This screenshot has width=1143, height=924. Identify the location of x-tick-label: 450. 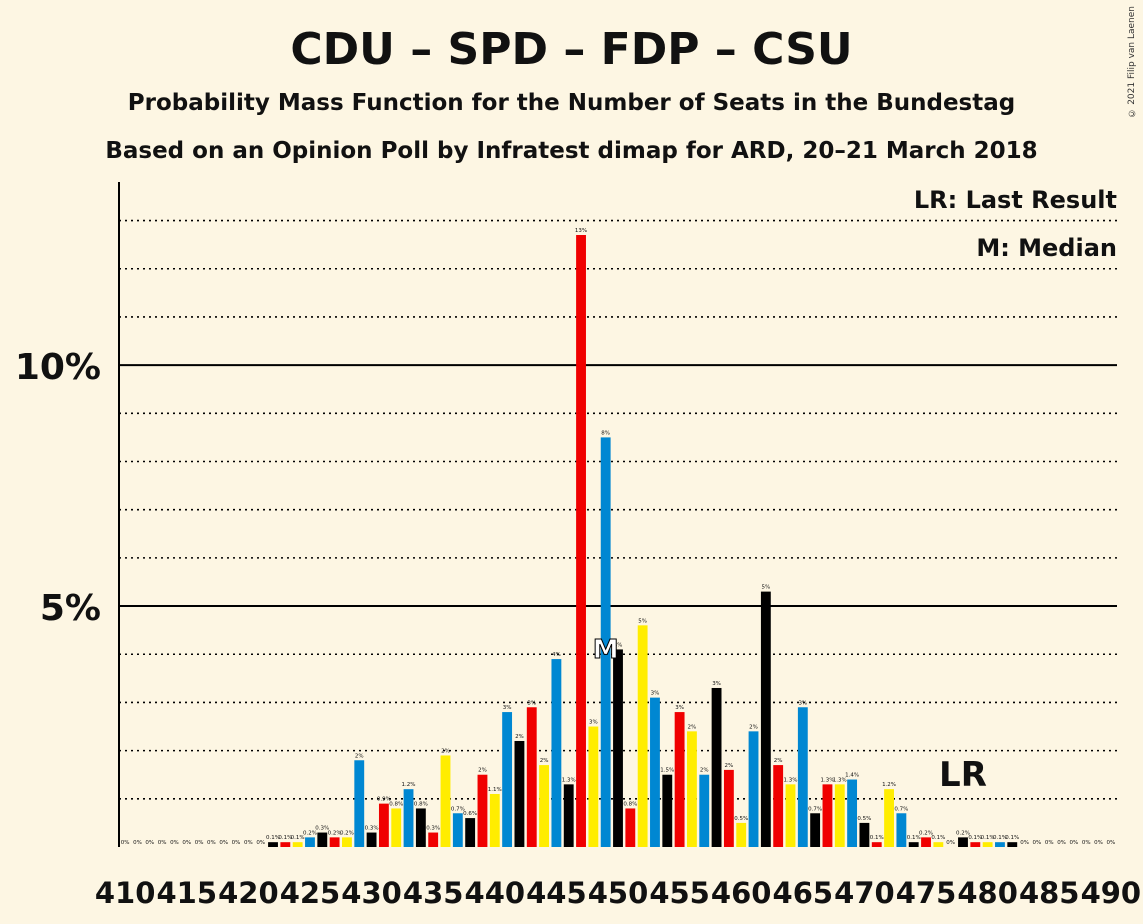
(618, 893).